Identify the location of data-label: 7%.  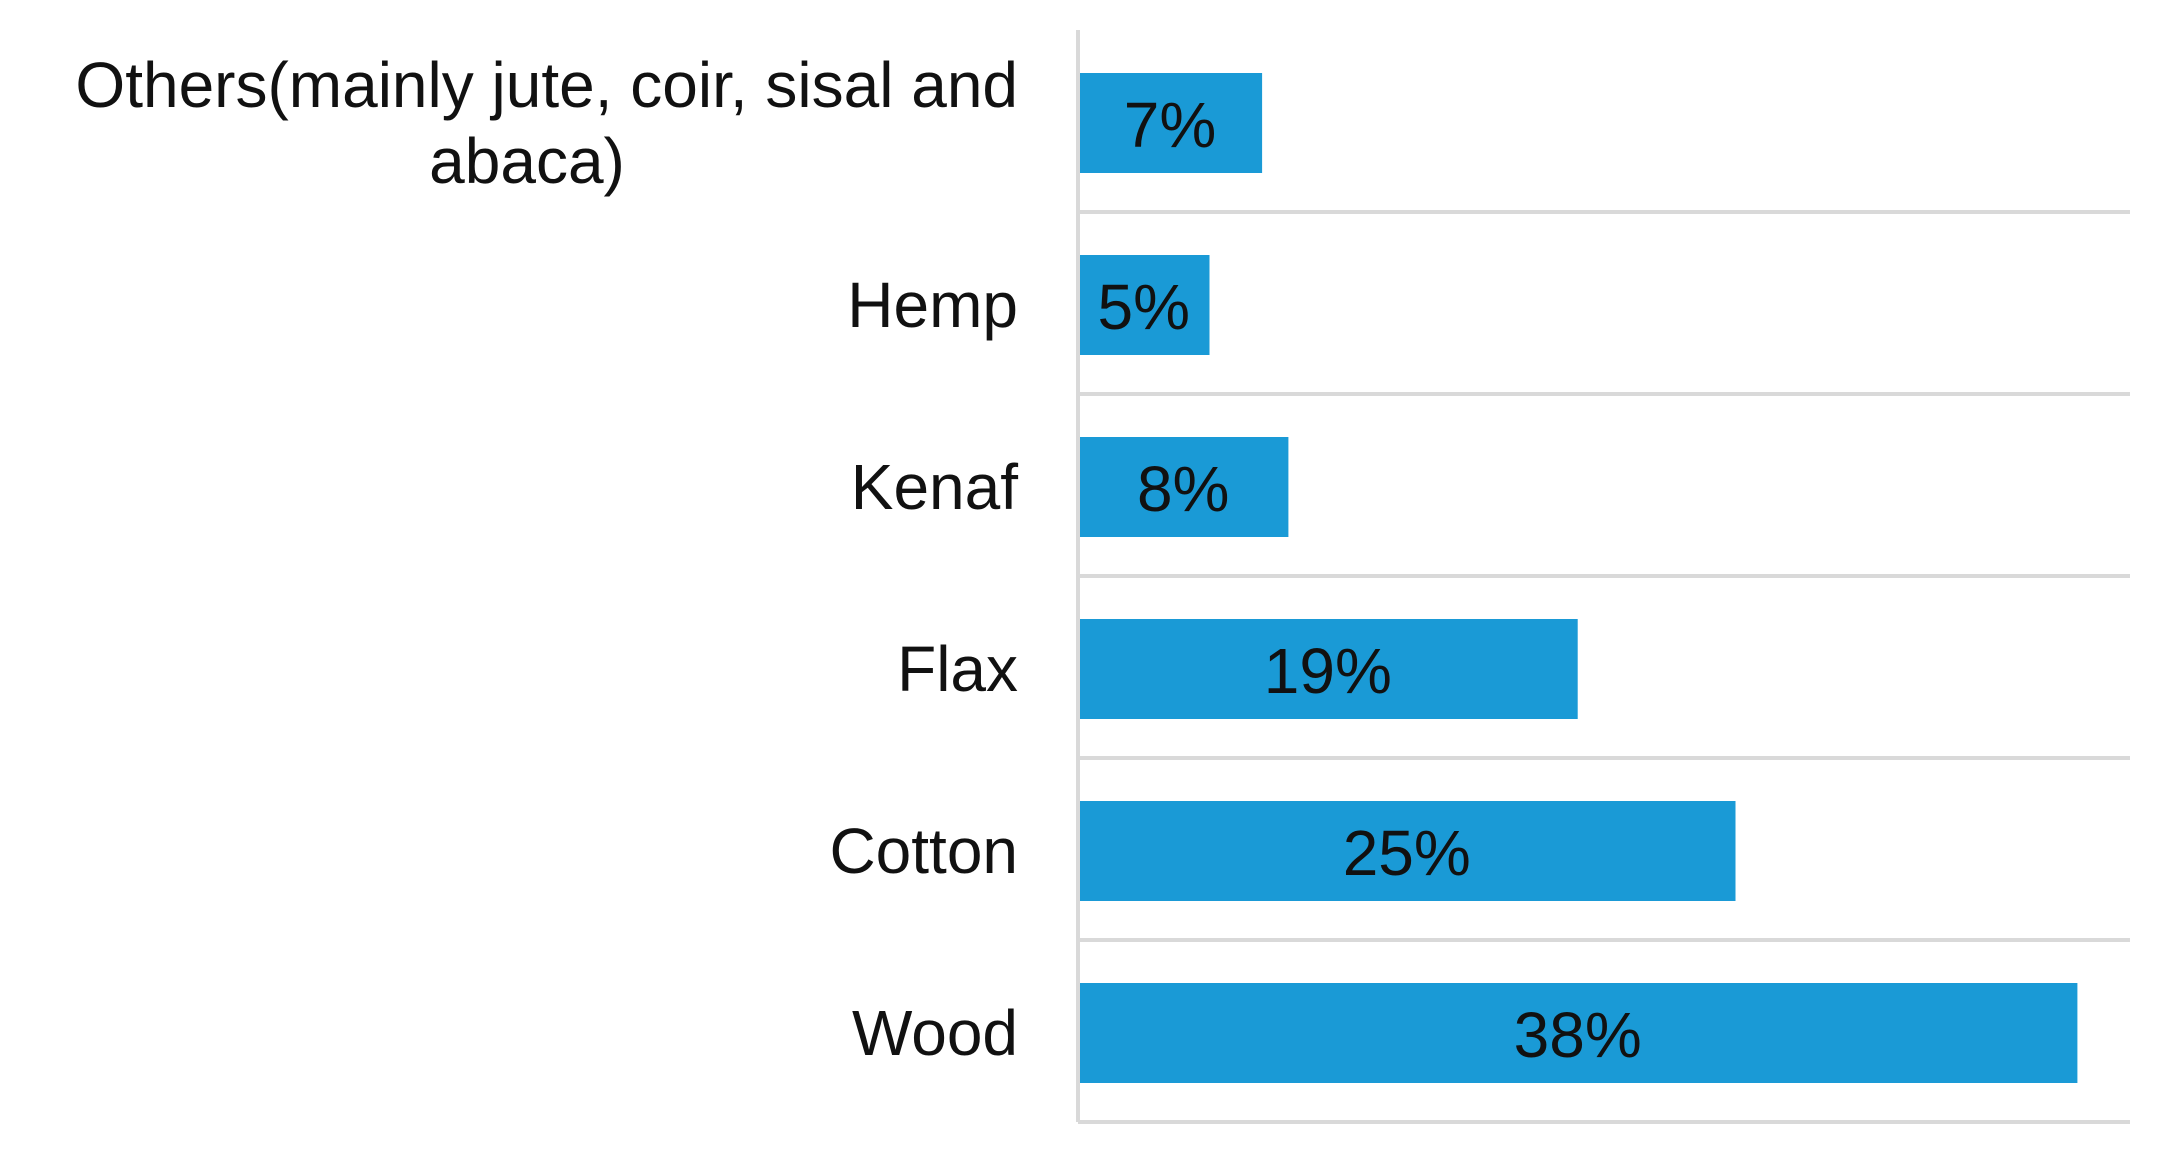
(1170, 125).